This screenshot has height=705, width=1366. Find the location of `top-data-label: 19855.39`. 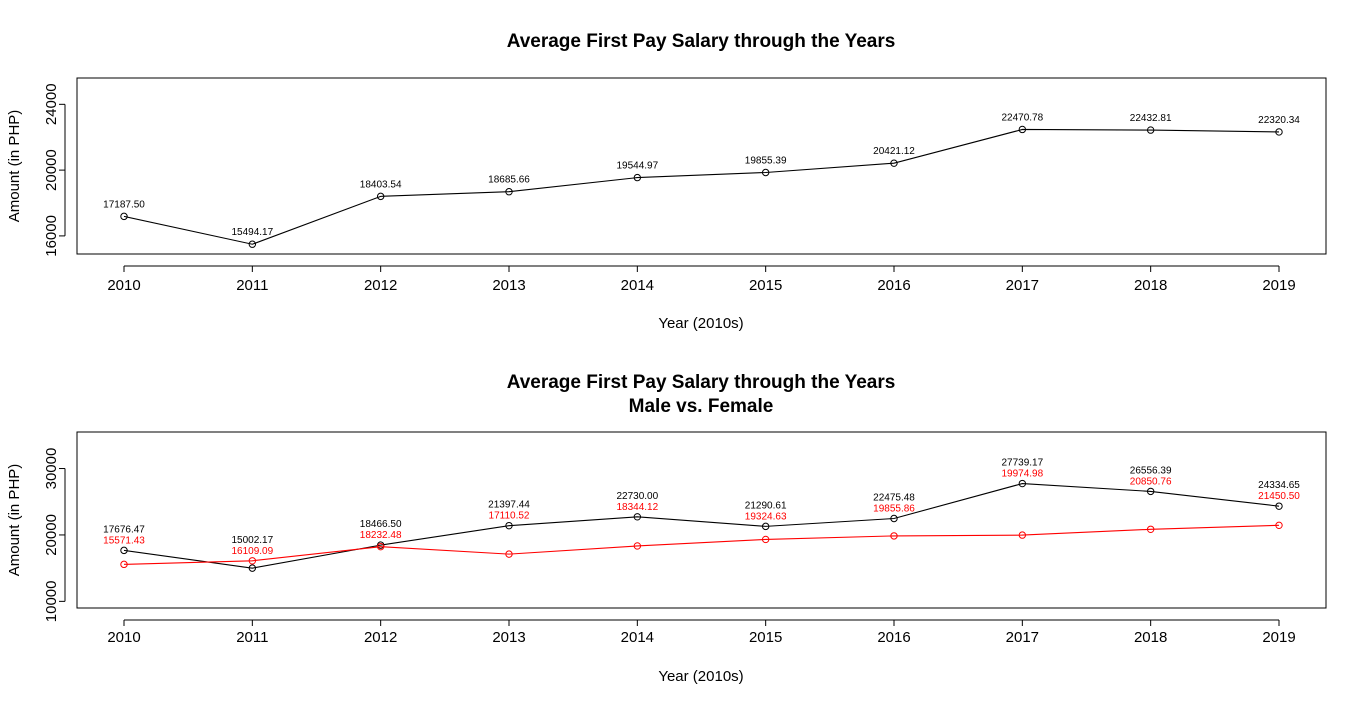

top-data-label: 19855.39 is located at coordinates (766, 160).